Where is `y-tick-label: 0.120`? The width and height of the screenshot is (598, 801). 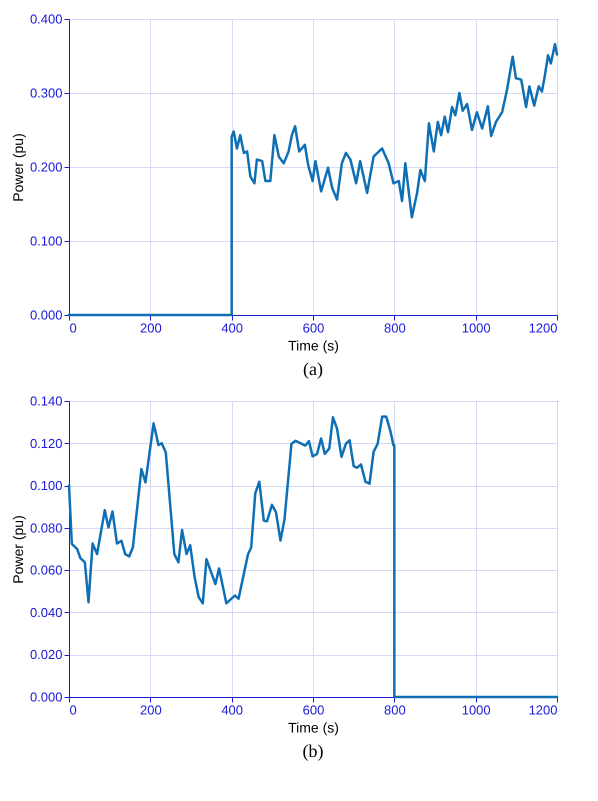 y-tick-label: 0.120 is located at coordinates (46, 443).